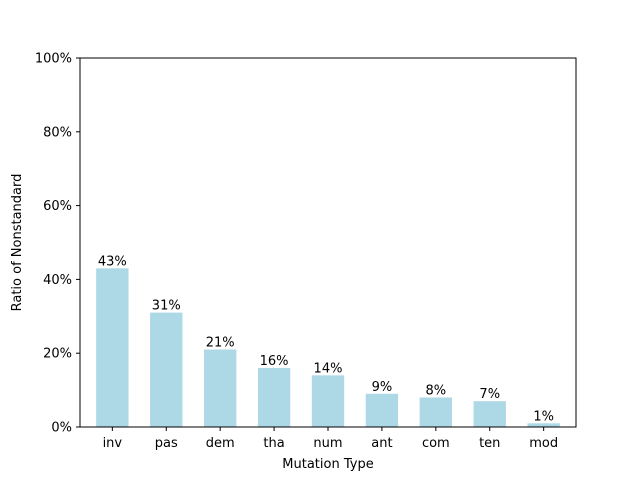 This screenshot has height=480, width=640. What do you see at coordinates (113, 443) in the screenshot?
I see `x-tick-label-inv: inv` at bounding box center [113, 443].